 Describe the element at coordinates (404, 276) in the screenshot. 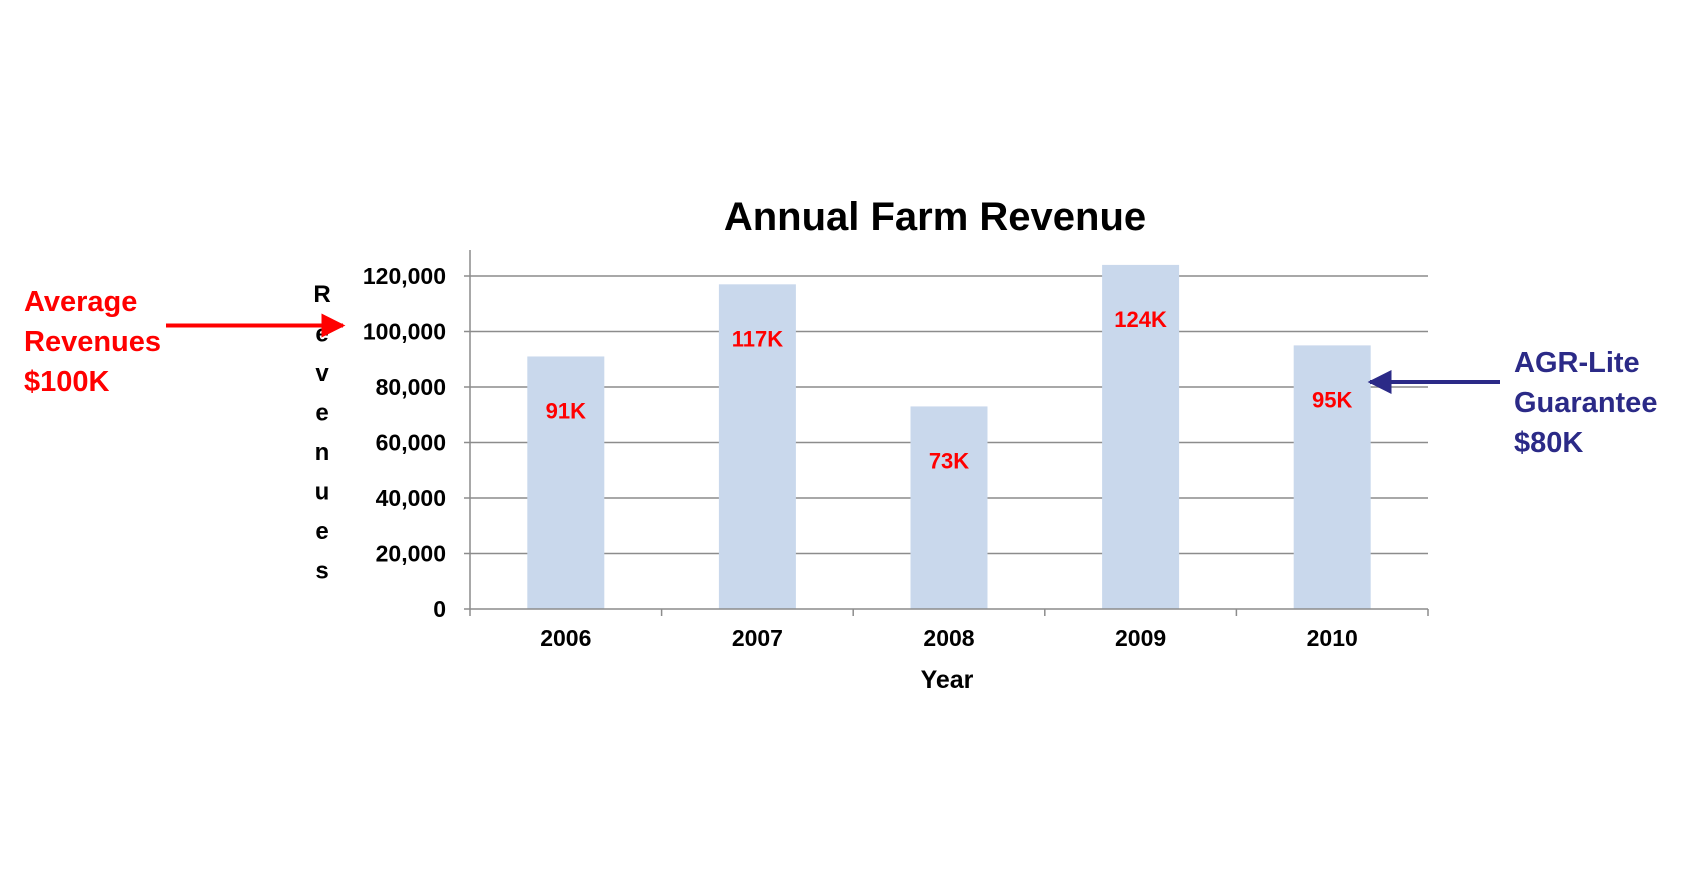

I see `y-tick-label: 120,000` at that location.